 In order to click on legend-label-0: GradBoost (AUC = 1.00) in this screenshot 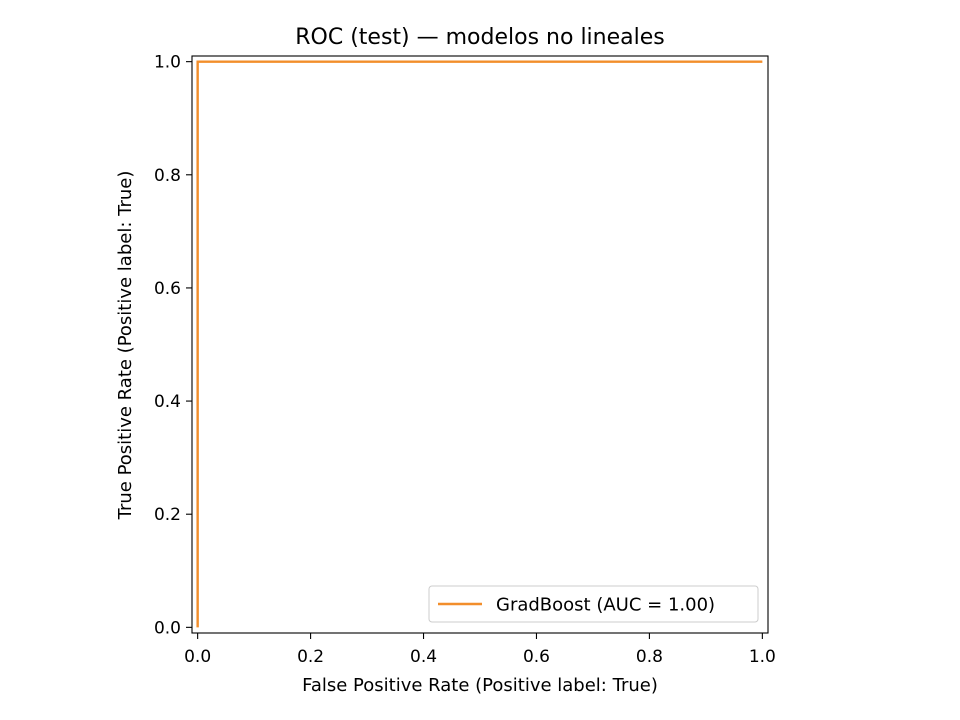, I will do `click(605, 605)`.